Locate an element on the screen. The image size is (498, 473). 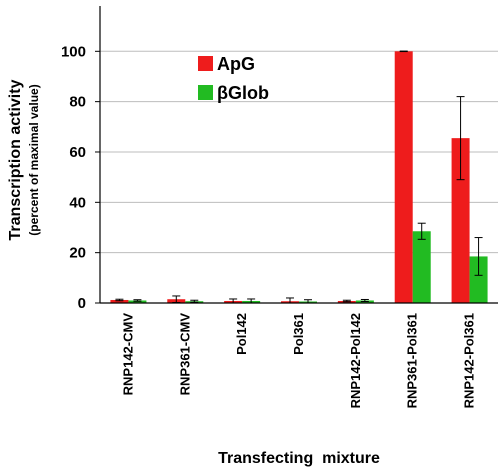
x-category-label: RNP361-Pol361 is located at coordinates (412, 360).